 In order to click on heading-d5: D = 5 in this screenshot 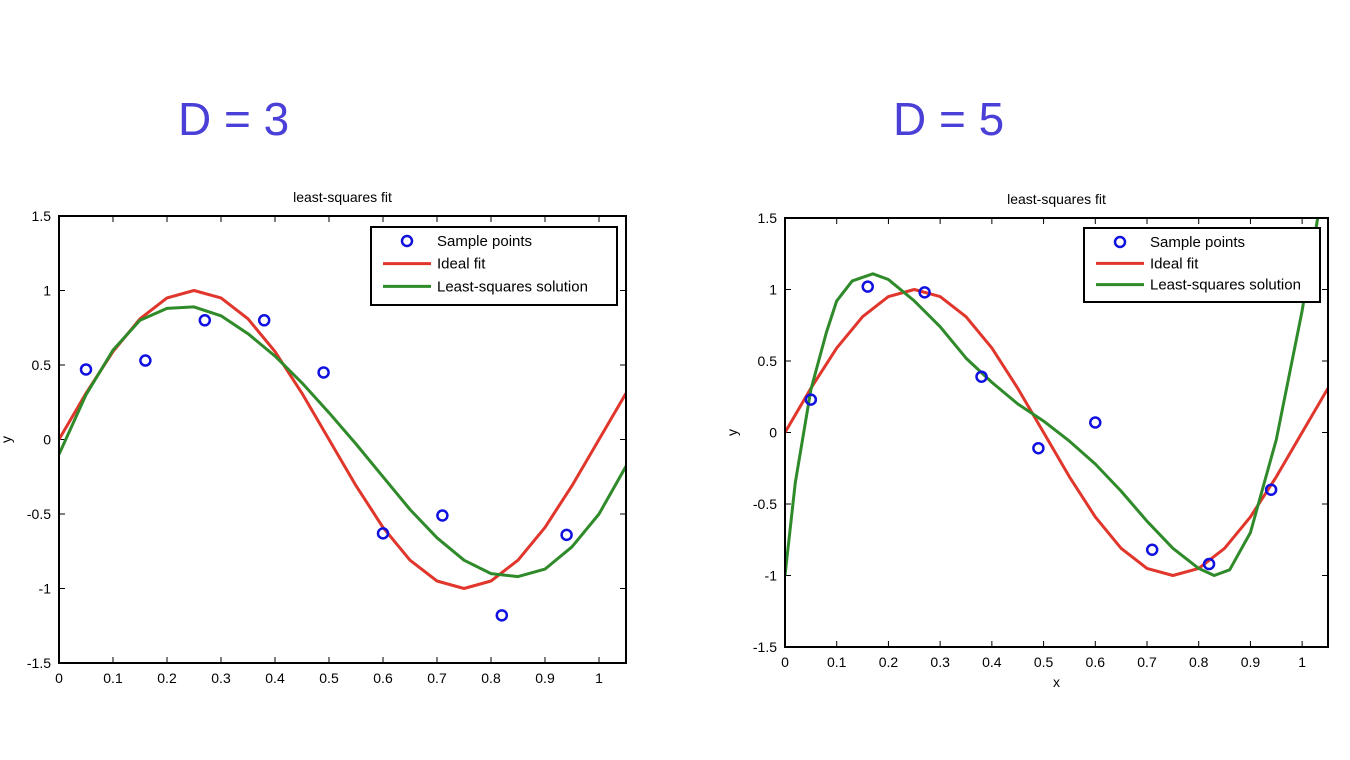, I will do `click(949, 119)`.